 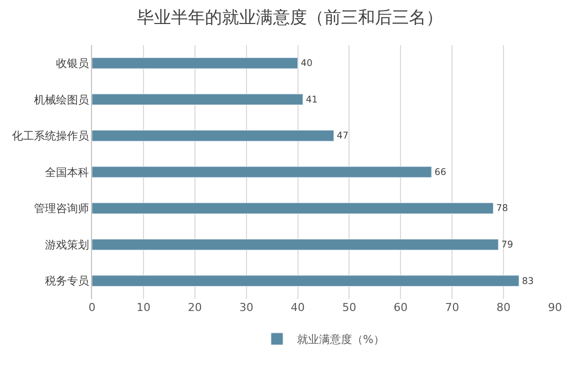 What do you see at coordinates (290, 18) in the screenshot?
I see `chart-title: 毕业半年的就业满意度（前三和后三名）` at bounding box center [290, 18].